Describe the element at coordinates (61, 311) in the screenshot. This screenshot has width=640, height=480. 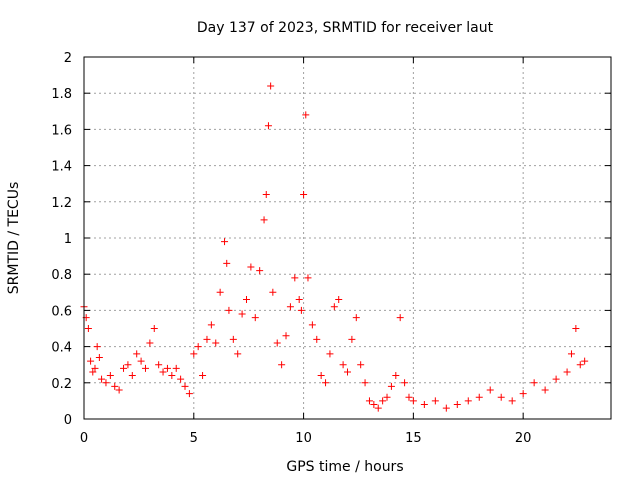
I see `y-tick-label: 0.6` at that location.